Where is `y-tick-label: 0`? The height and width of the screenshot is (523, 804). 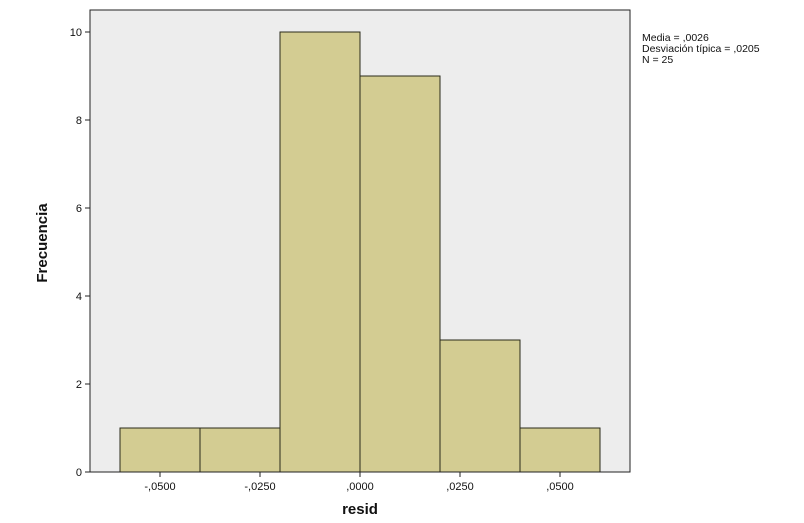 y-tick-label: 0 is located at coordinates (79, 473).